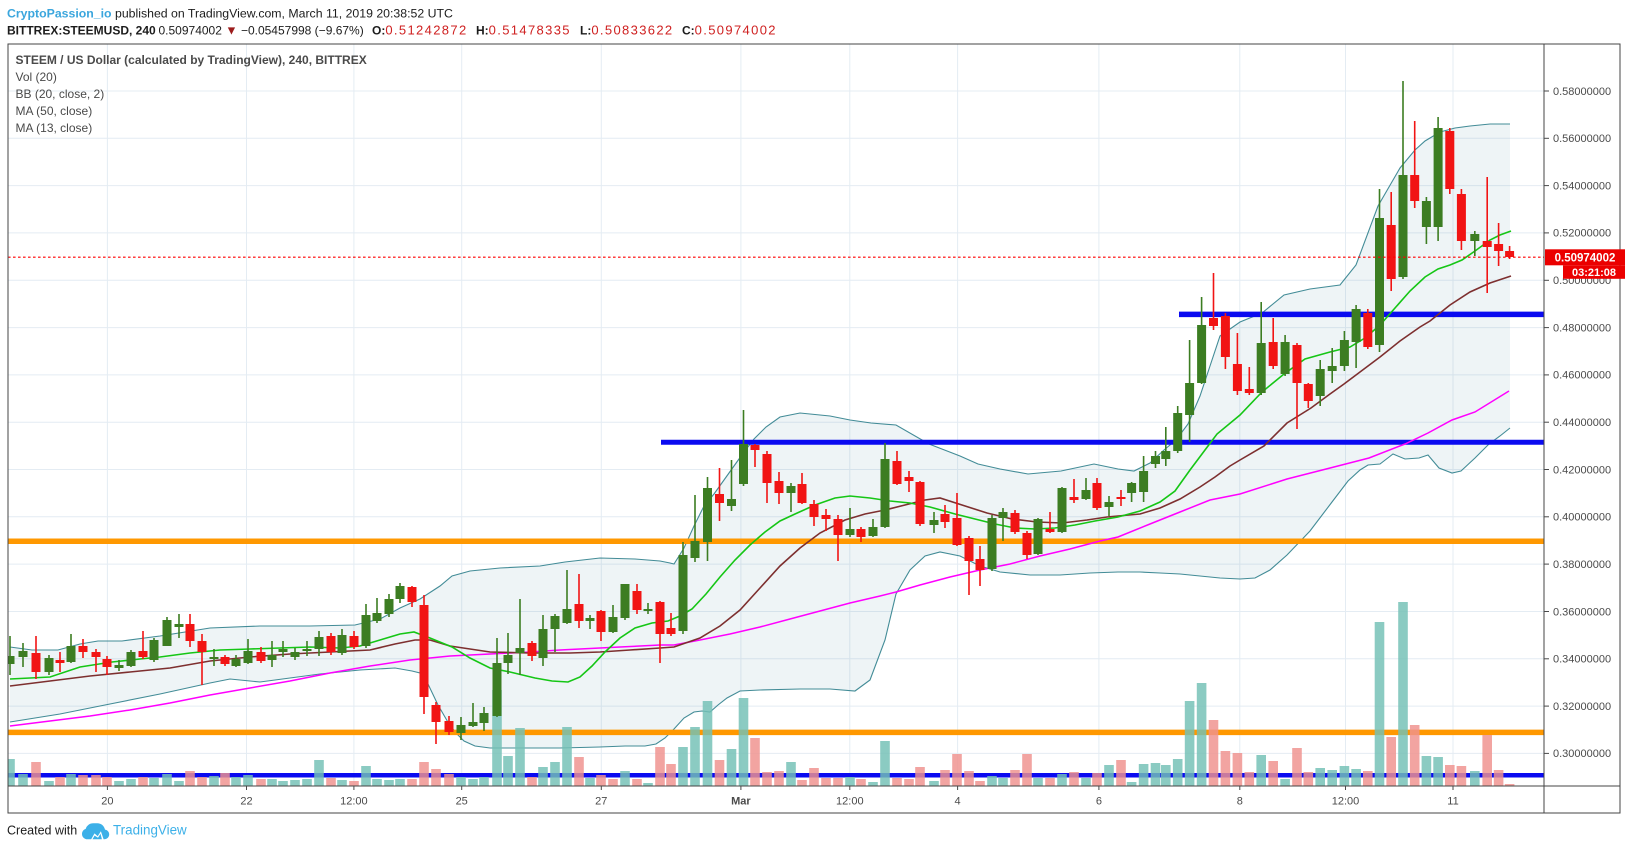  What do you see at coordinates (1452, 802) in the screenshot?
I see `svg-text: 11` at bounding box center [1452, 802].